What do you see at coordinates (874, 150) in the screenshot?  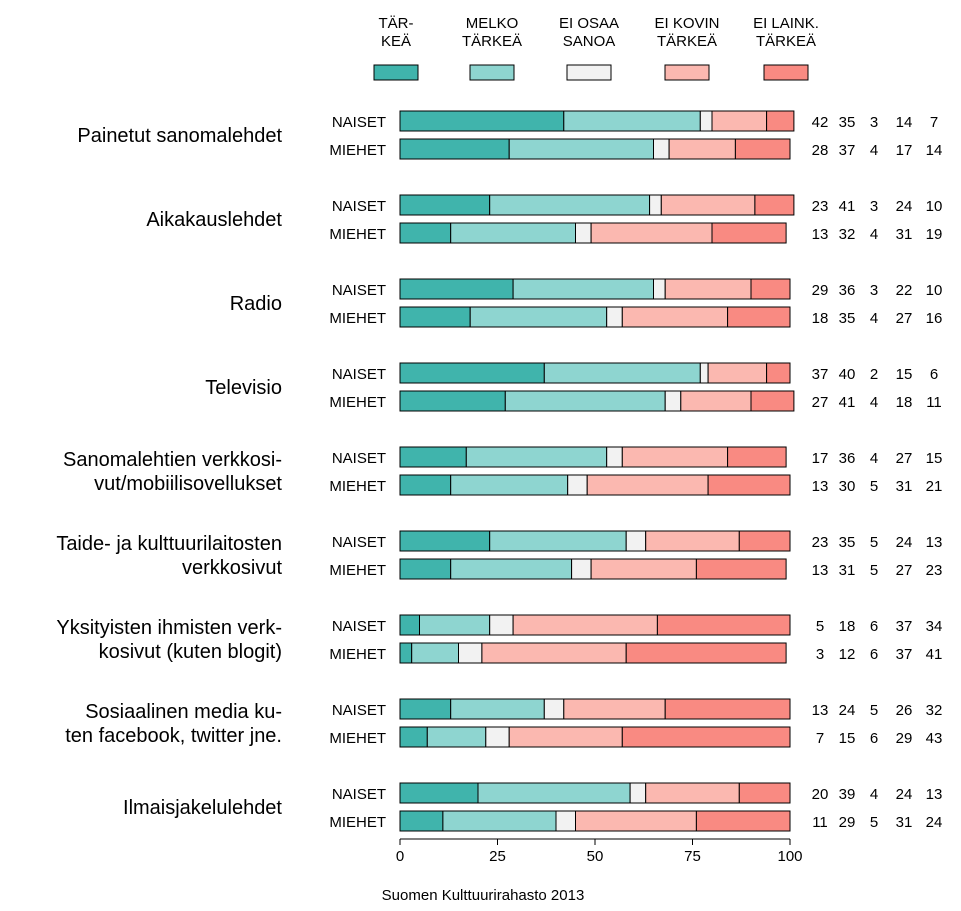 I see `data-label: 4` at bounding box center [874, 150].